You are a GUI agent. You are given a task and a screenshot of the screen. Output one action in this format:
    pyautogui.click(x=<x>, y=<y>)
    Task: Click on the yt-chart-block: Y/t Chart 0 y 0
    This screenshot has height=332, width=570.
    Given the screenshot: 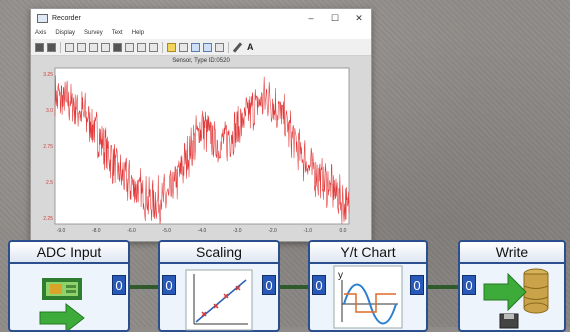 What is the action you would take?
    pyautogui.click(x=368, y=286)
    